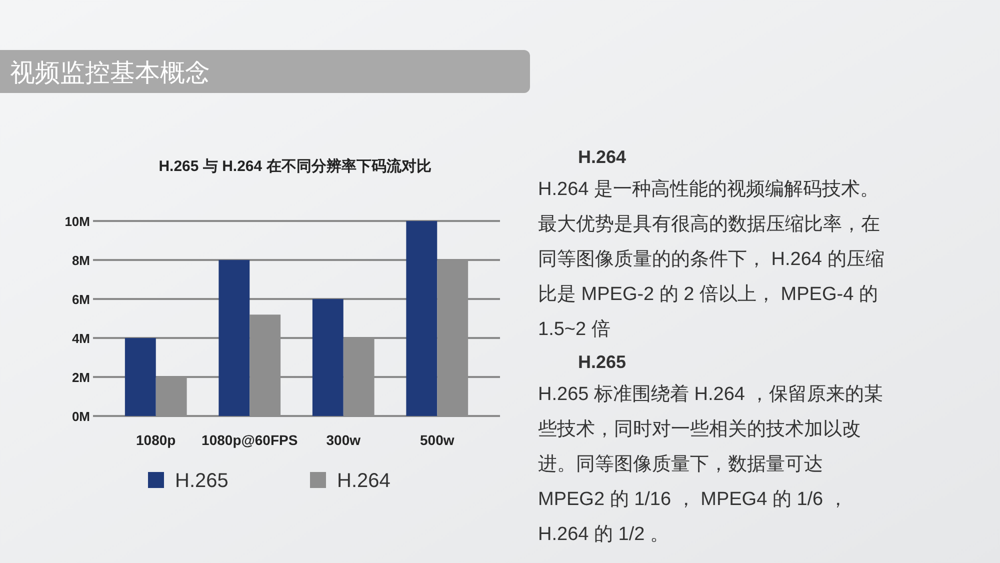 The width and height of the screenshot is (1000, 563). What do you see at coordinates (156, 440) in the screenshot?
I see `x-tick-label: 1080p` at bounding box center [156, 440].